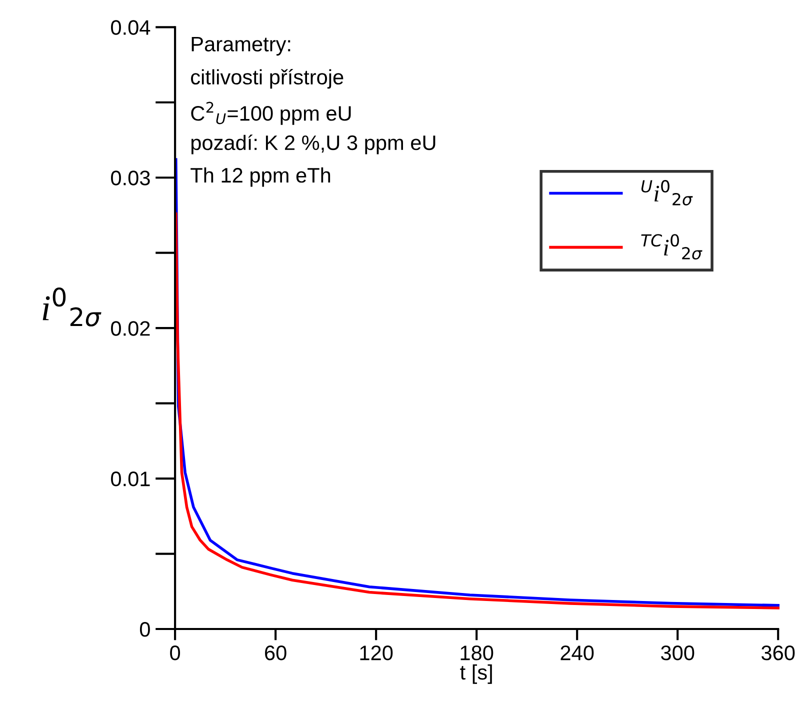 This screenshot has width=803, height=726. What do you see at coordinates (130, 328) in the screenshot?
I see `y-tick-label: 0.02` at bounding box center [130, 328].